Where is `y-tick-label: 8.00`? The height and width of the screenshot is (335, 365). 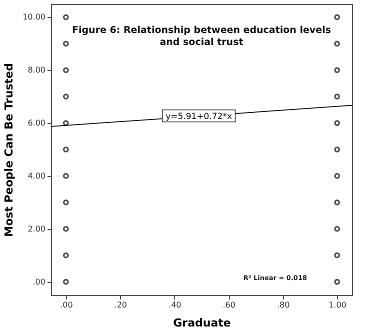
y-tick-label: 8.00 is located at coordinates (37, 70).